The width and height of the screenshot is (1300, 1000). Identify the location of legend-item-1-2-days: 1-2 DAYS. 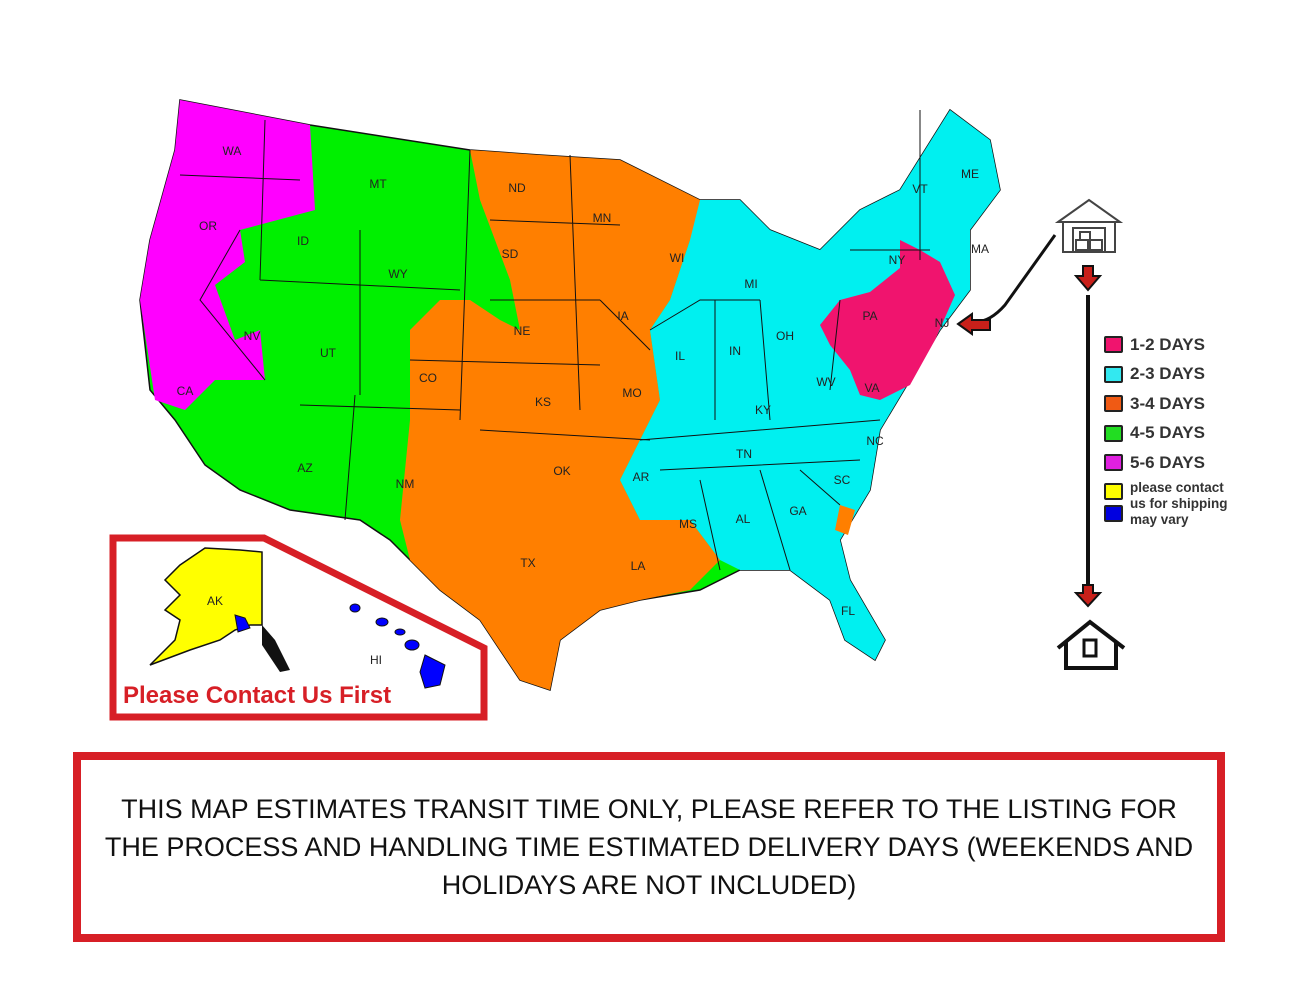
(1166, 345).